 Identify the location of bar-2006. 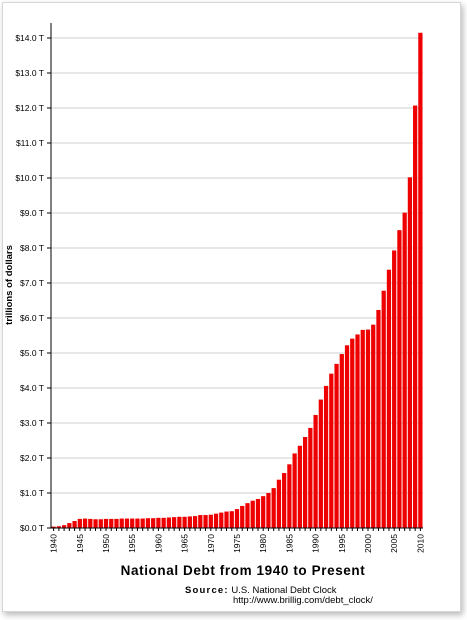
(399, 379).